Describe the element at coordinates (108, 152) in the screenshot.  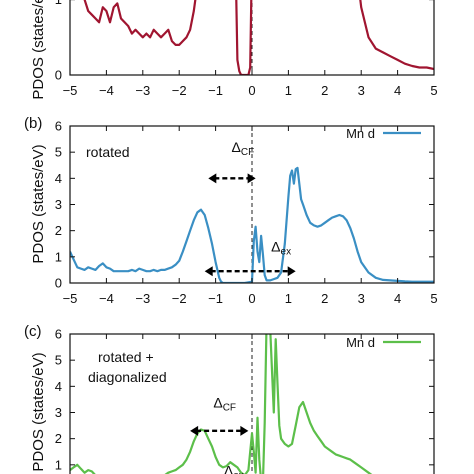
I see `panel-annotation: rotated` at that location.